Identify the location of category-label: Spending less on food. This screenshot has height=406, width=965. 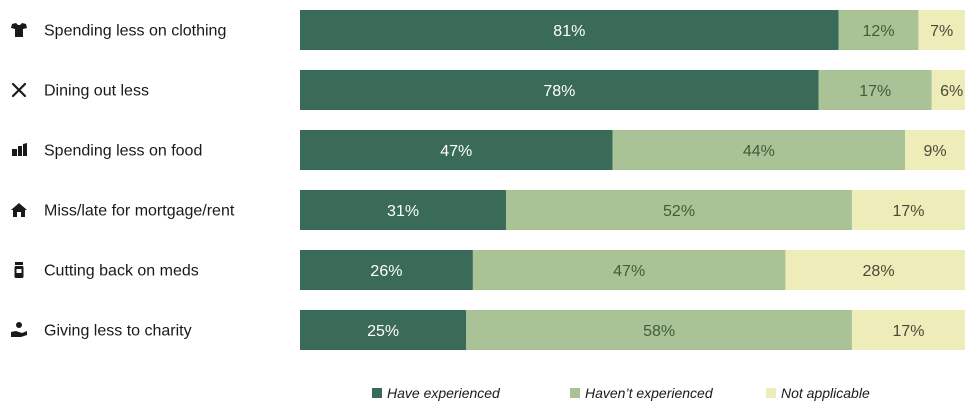
(123, 151).